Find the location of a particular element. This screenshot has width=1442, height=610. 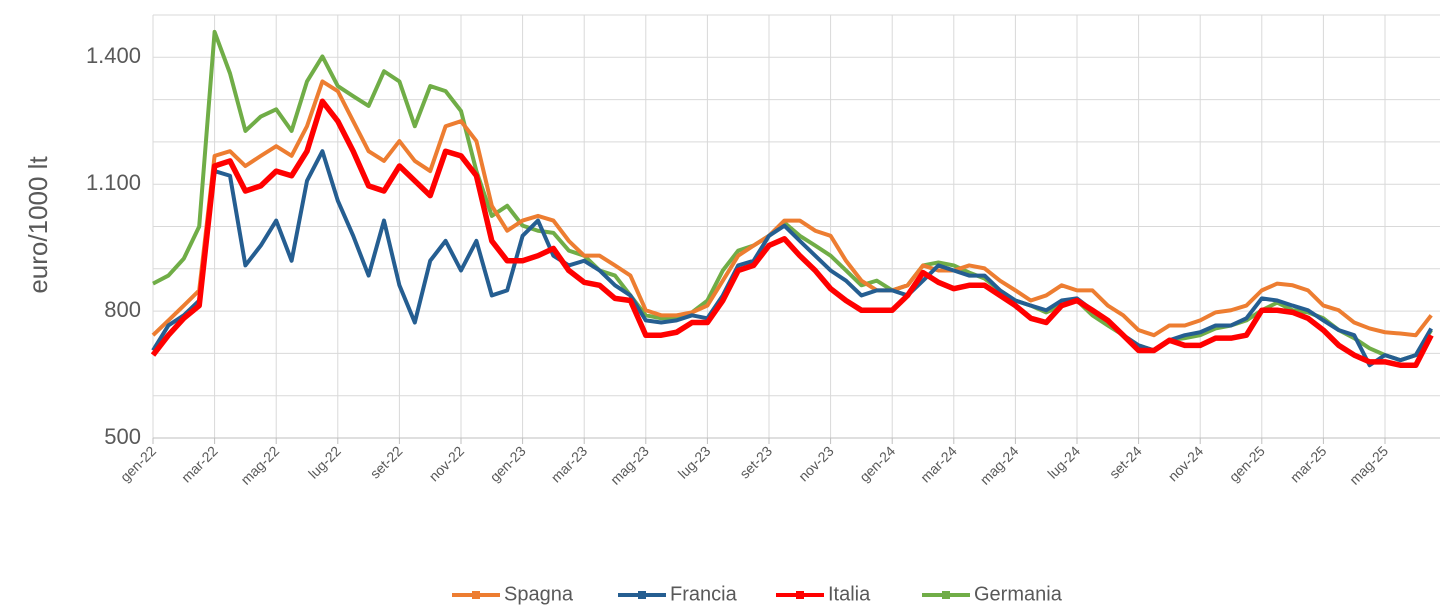

x-tick-label: lug-22 is located at coordinates (324, 462).